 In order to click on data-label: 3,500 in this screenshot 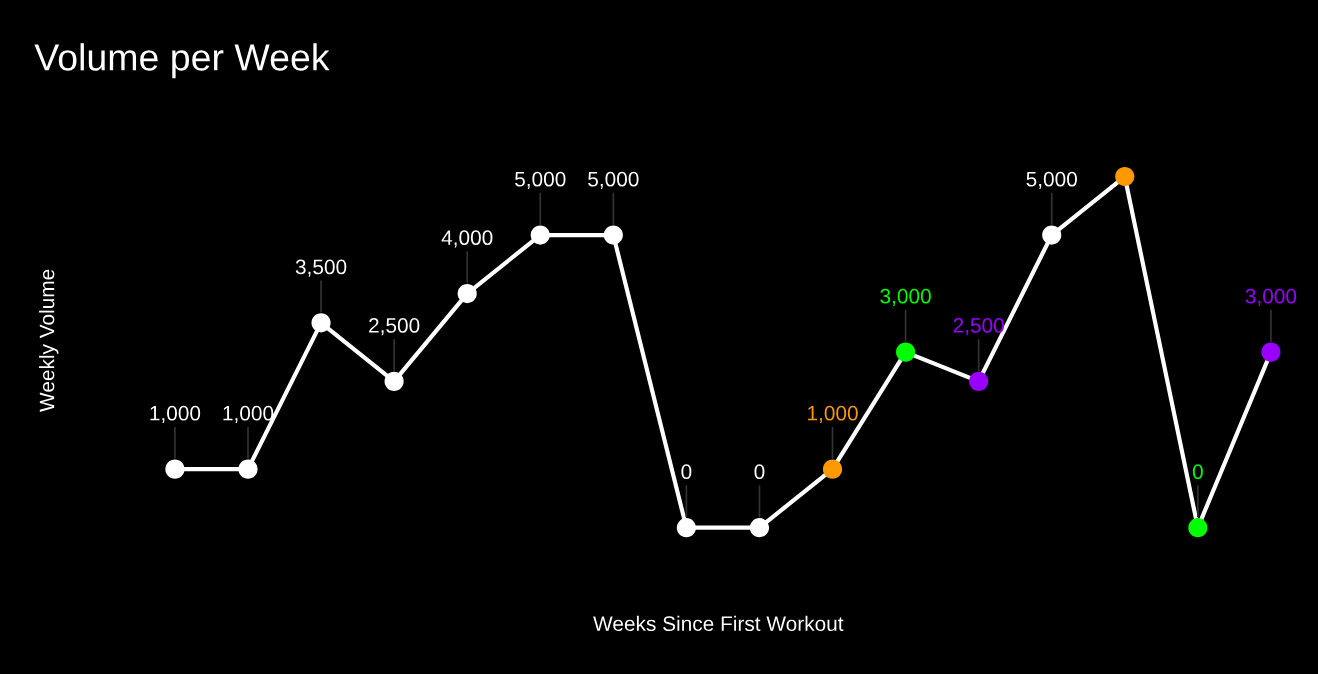, I will do `click(321, 268)`.